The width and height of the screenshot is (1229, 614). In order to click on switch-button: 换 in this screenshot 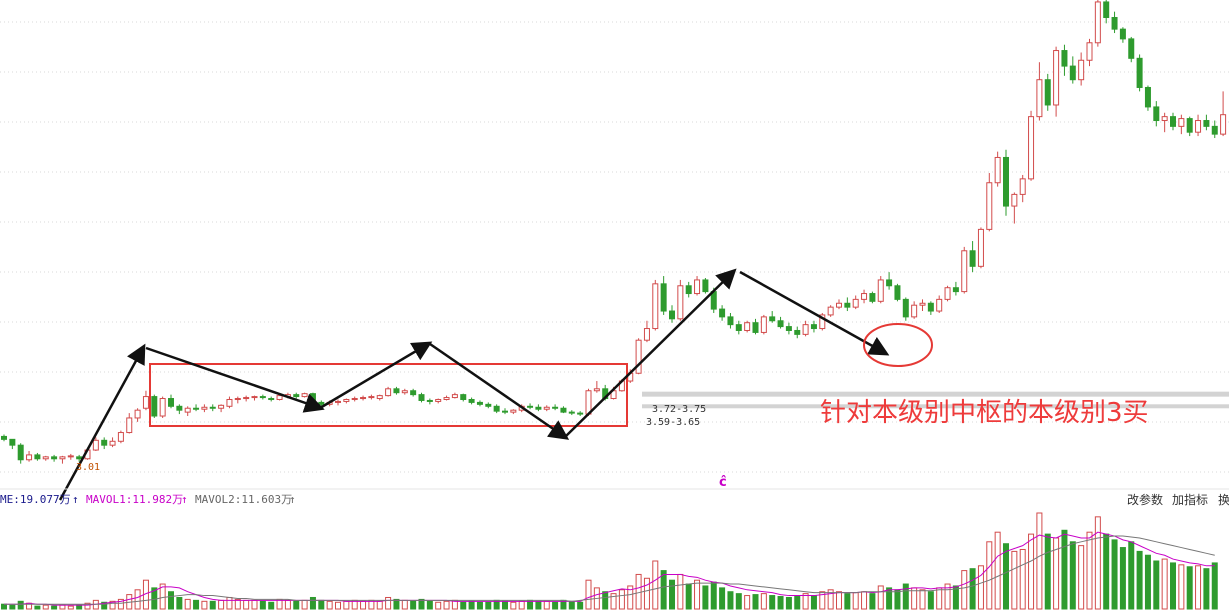, I will do `click(1223, 500)`.